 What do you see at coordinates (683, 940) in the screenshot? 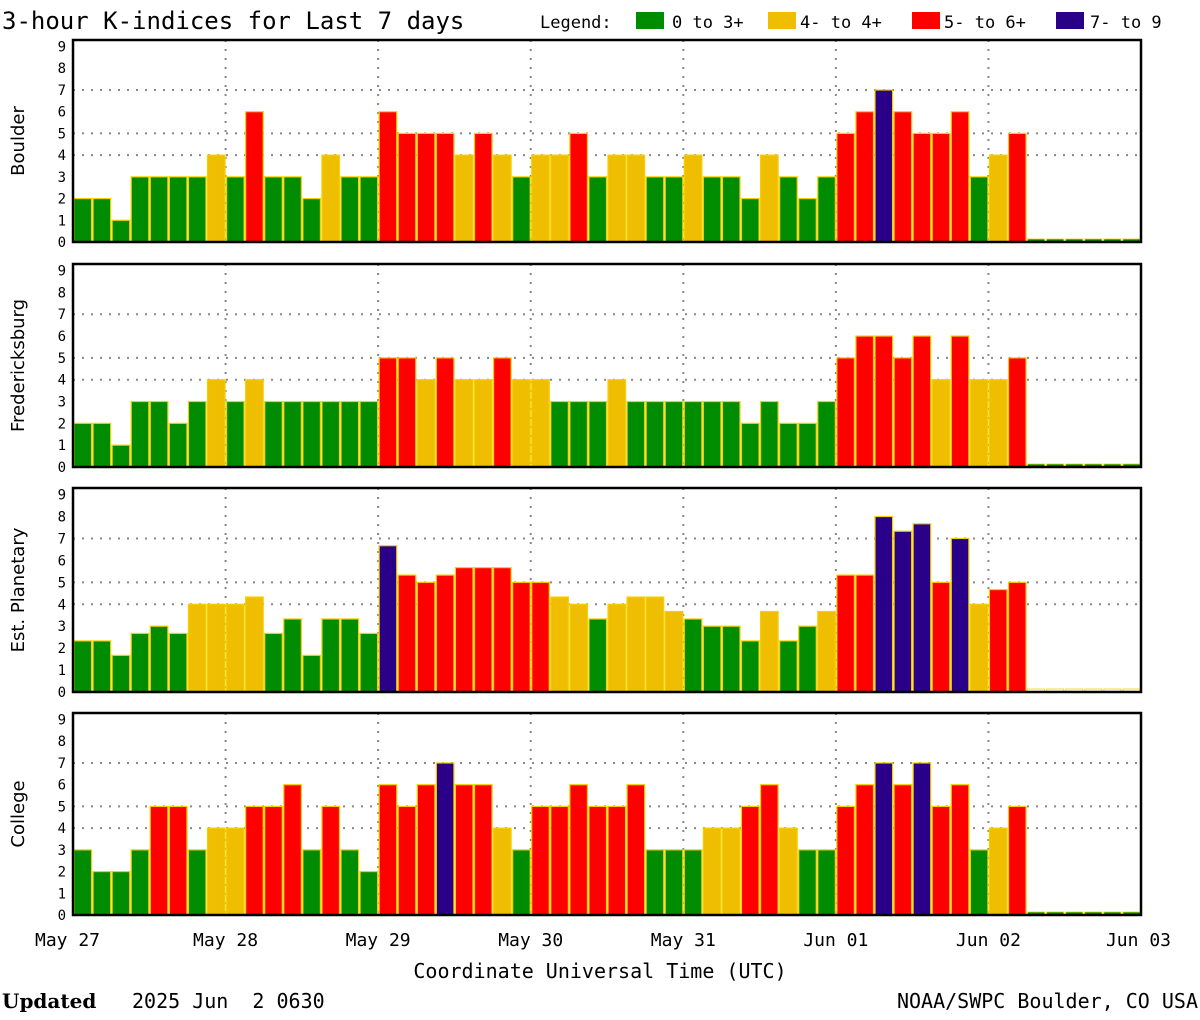
I see `x-tick-label: May 31` at bounding box center [683, 940].